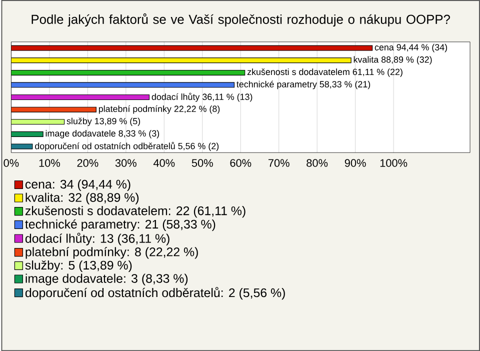 The height and width of the screenshot is (351, 480). Describe the element at coordinates (125, 163) in the screenshot. I see `x-tick-label: 30%` at that location.